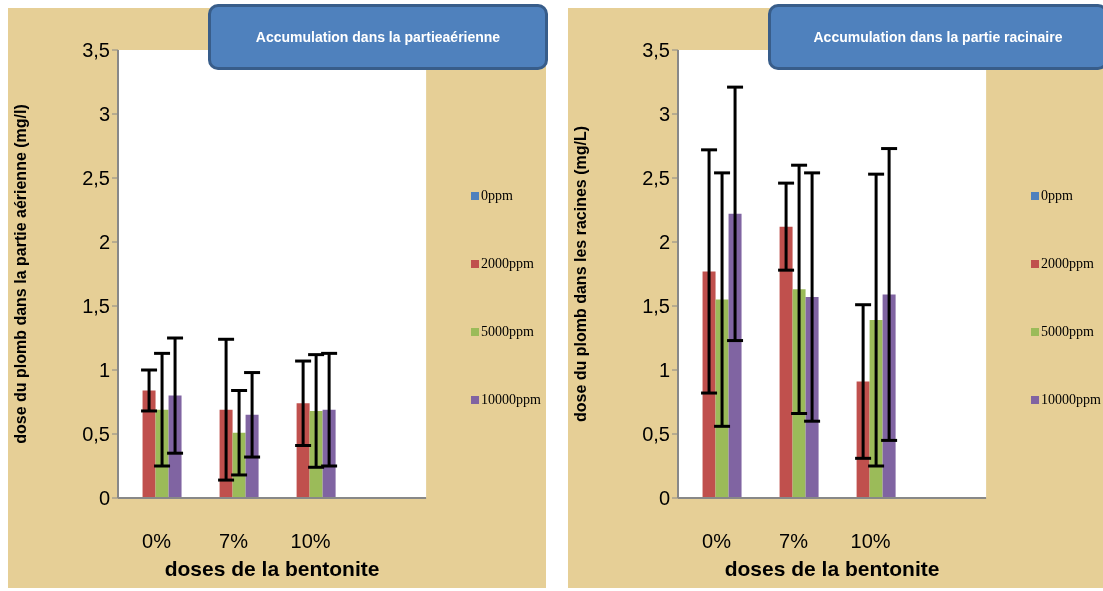 The width and height of the screenshot is (1103, 591). What do you see at coordinates (580, 274) in the screenshot?
I see `y-axis-title: dose du plomb dans les racines (mg/L)` at bounding box center [580, 274].